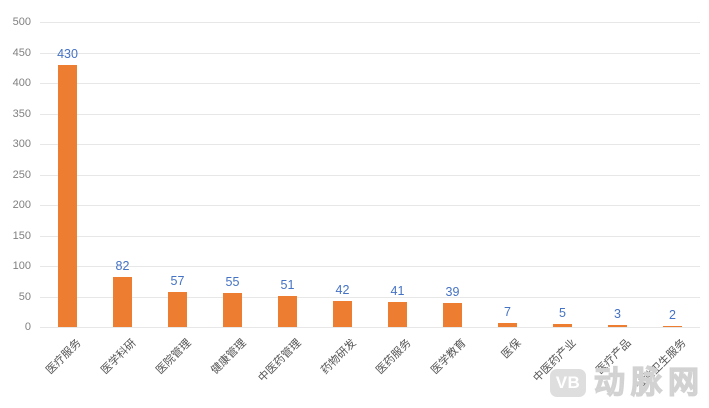  I want to click on x-axis-label: 医院管理, so click(173, 357).